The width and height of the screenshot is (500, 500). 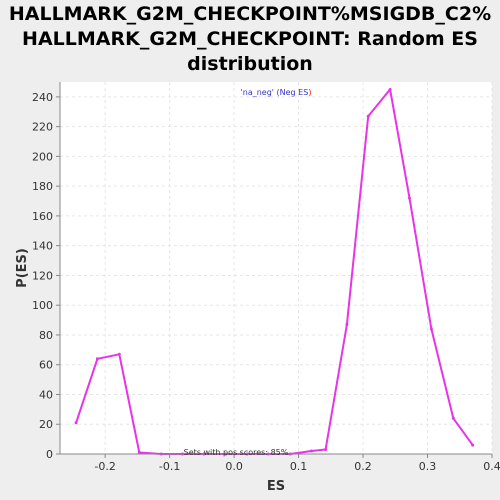 I want to click on legend-suffix: ), so click(x=309, y=92).